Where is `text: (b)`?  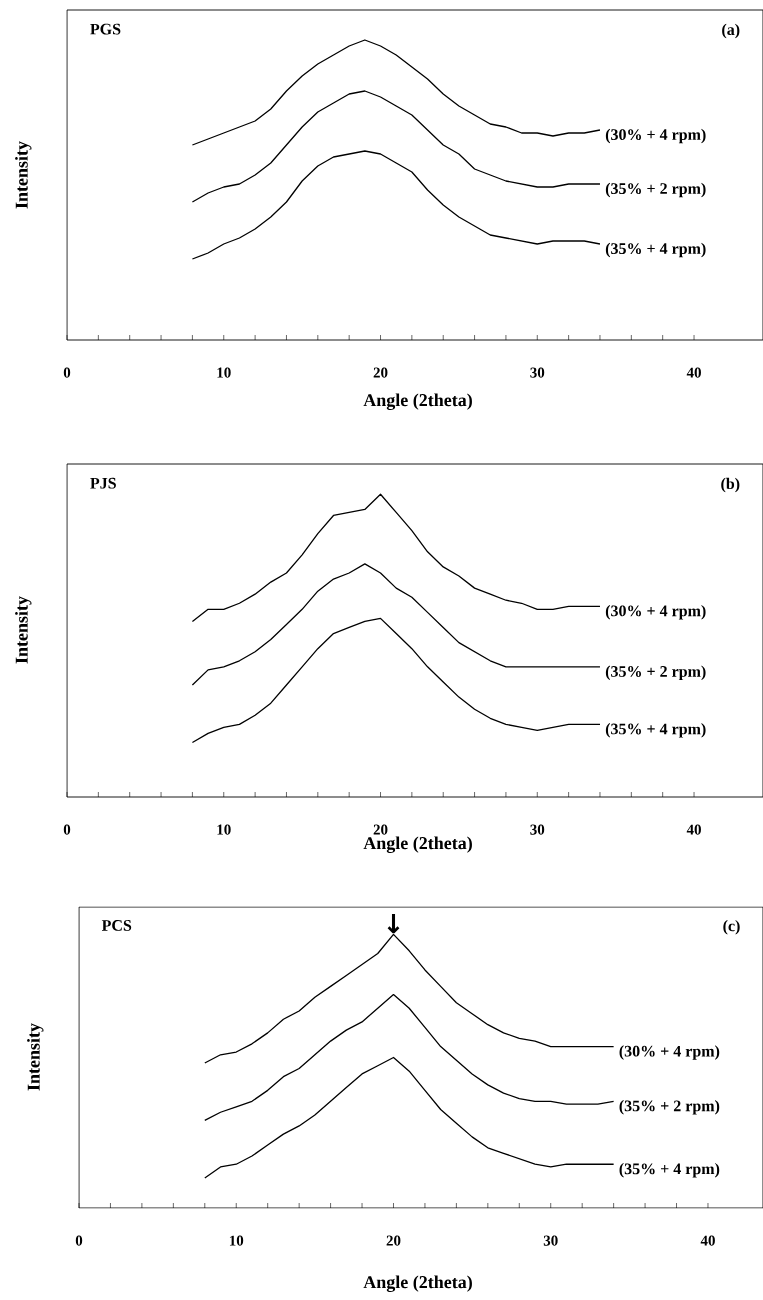
text: (b) is located at coordinates (730, 485).